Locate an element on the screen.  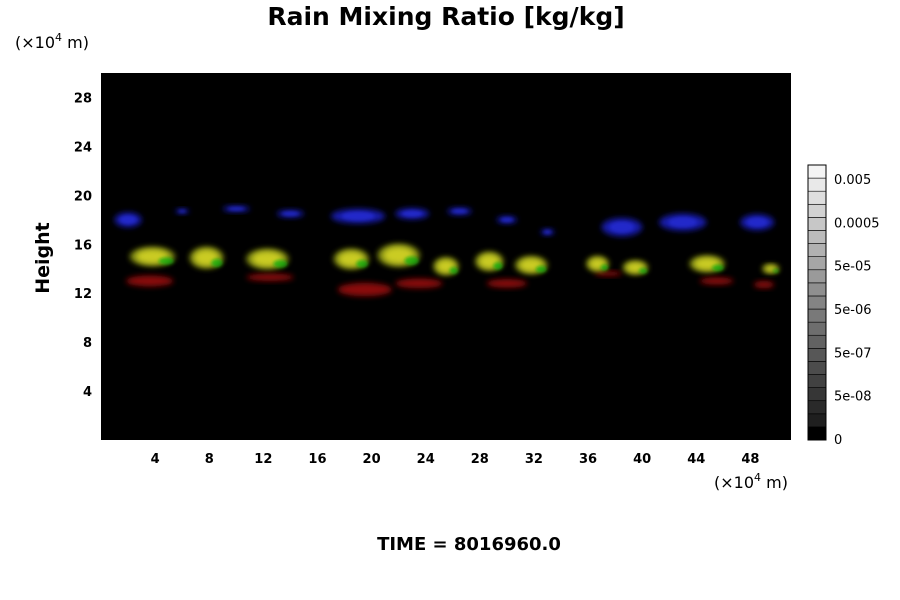
colorbar-labels: 0.005 0.0005 5e-05 5e-06 5e-07 5e-08 0 is located at coordinates (857, 310).